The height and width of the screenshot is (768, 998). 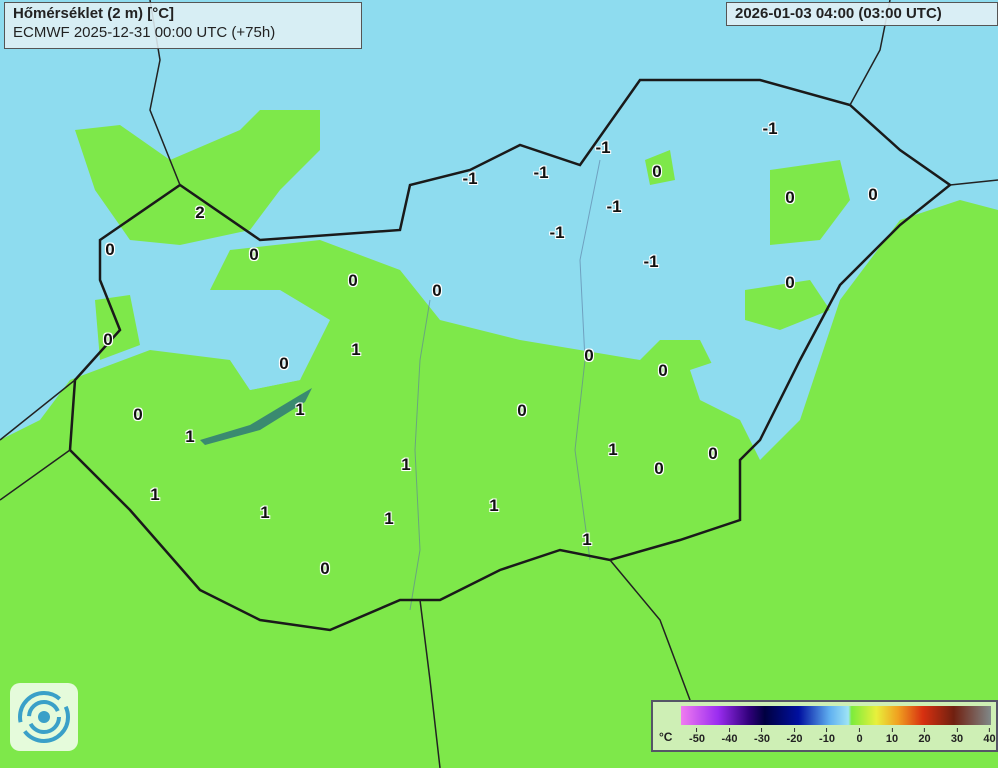 I want to click on legend-tick: 20, so click(x=924, y=736).